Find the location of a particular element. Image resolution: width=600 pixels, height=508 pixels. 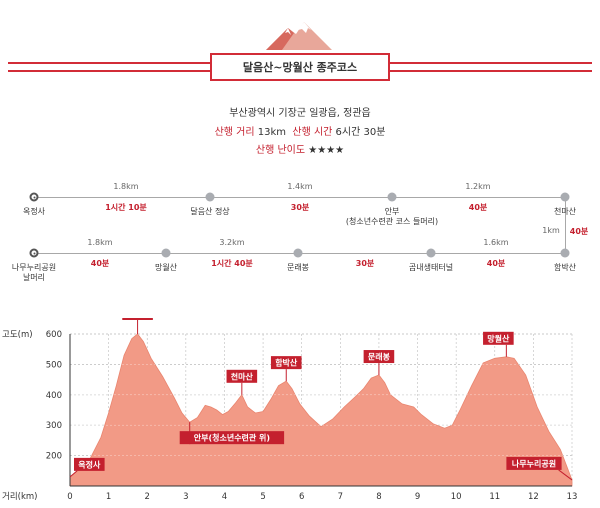

route-point-mullaebong is located at coordinates (298, 253).